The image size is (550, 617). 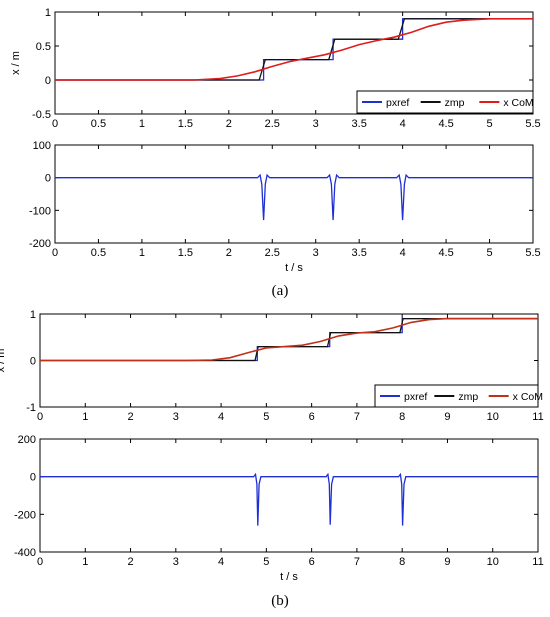 What do you see at coordinates (280, 291) in the screenshot?
I see `caption-a: (a)` at bounding box center [280, 291].